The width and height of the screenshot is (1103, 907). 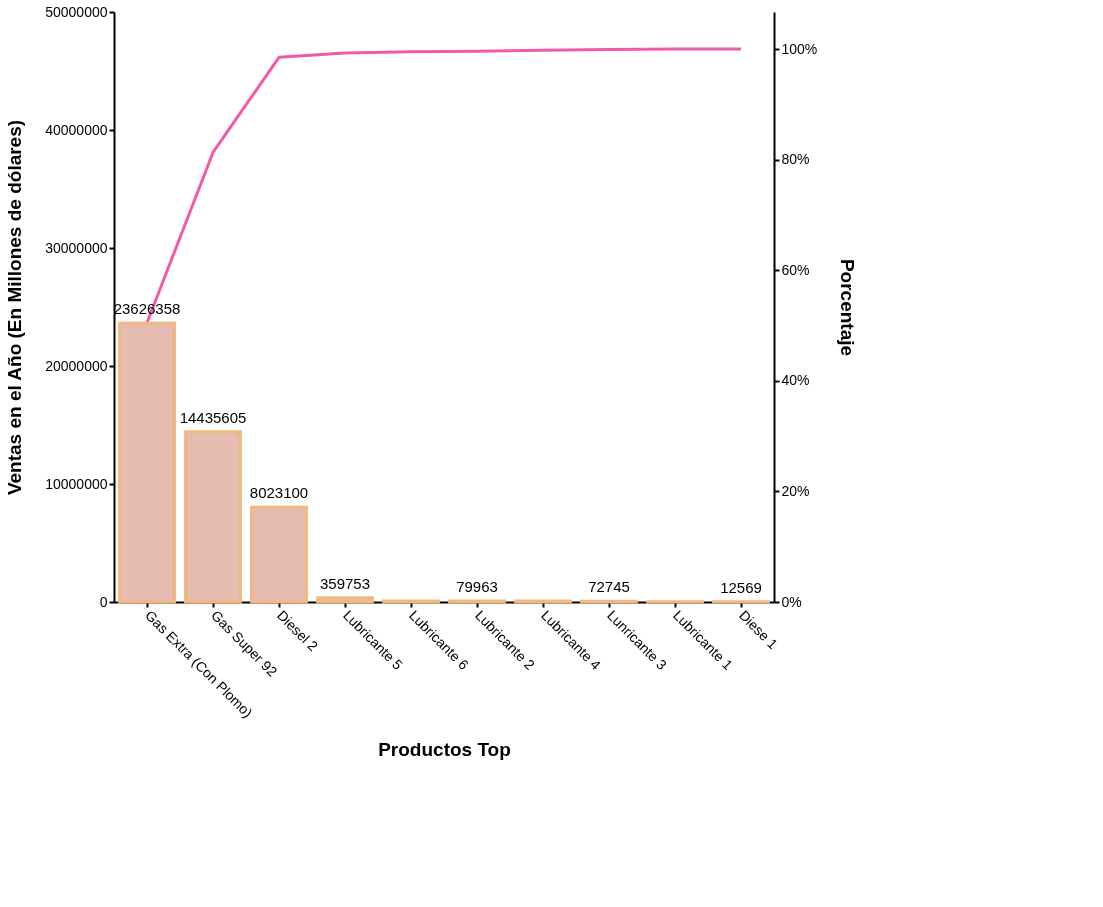 I want to click on data-label: 14435605, so click(x=213, y=417).